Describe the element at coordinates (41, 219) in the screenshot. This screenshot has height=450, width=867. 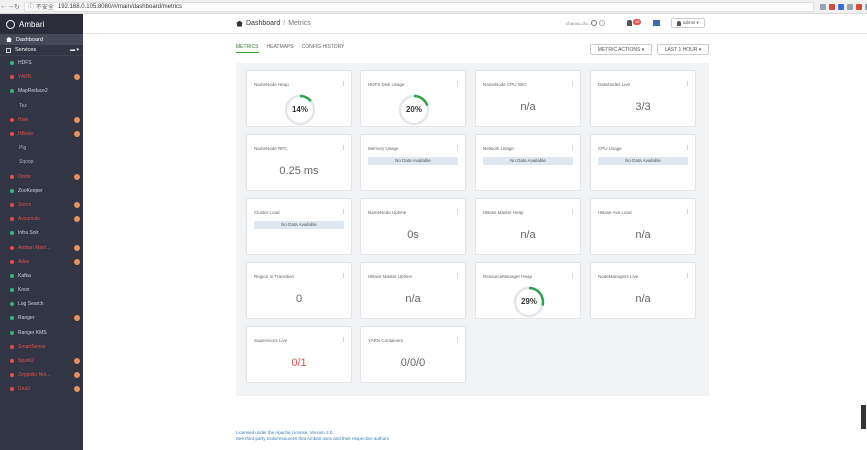
I see `sidebar-item-service: Accumulo` at that location.